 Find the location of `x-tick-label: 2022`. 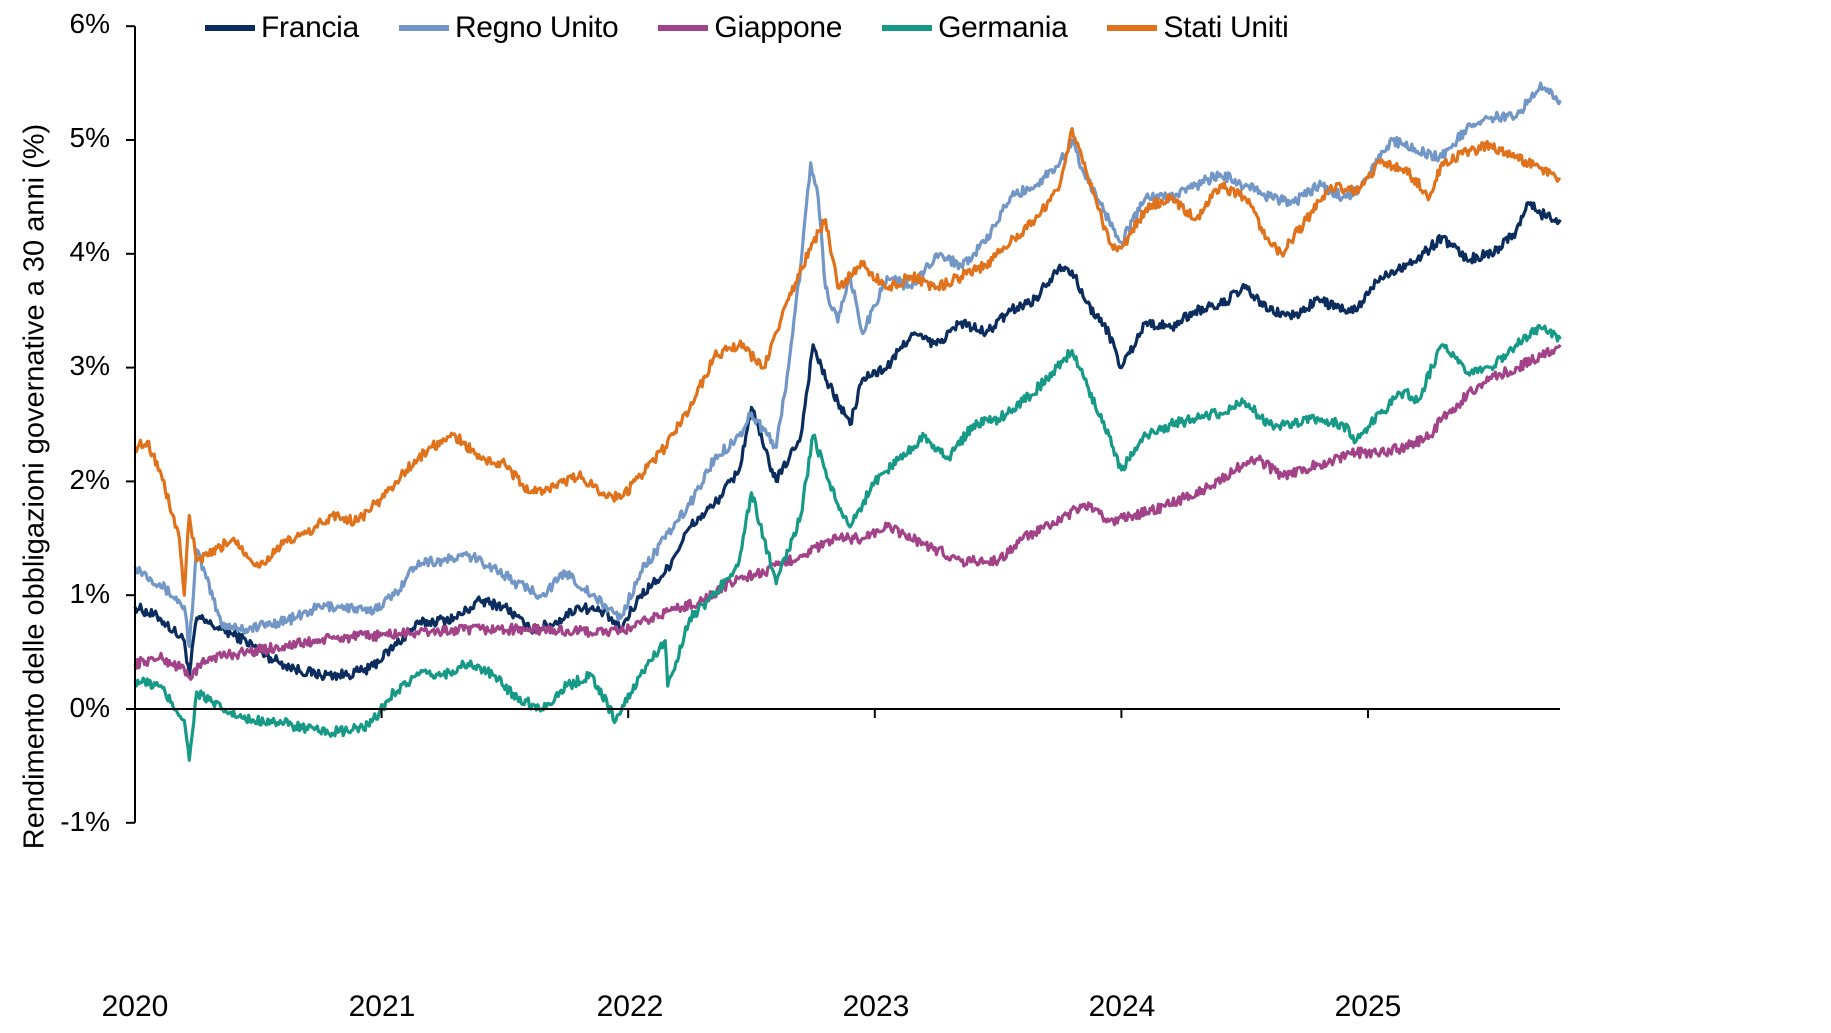

x-tick-label: 2022 is located at coordinates (630, 1006).